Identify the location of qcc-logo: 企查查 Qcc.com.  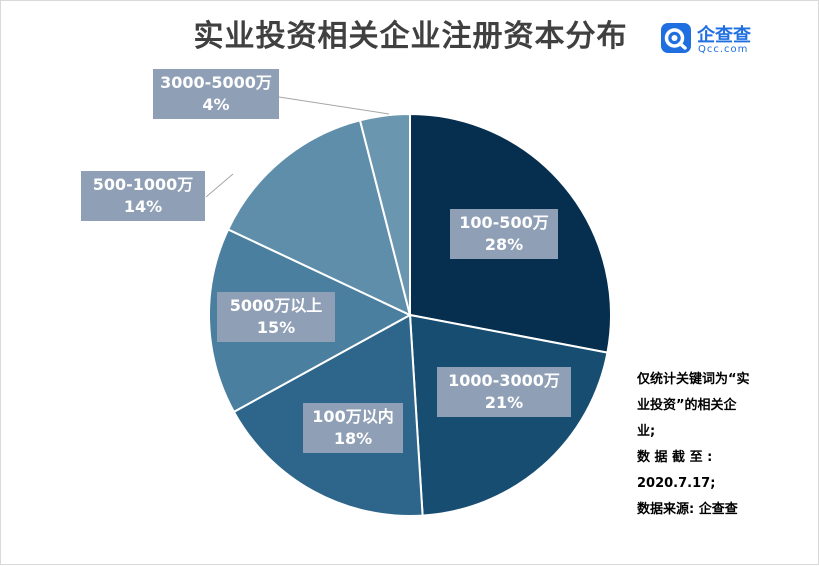
(716, 38).